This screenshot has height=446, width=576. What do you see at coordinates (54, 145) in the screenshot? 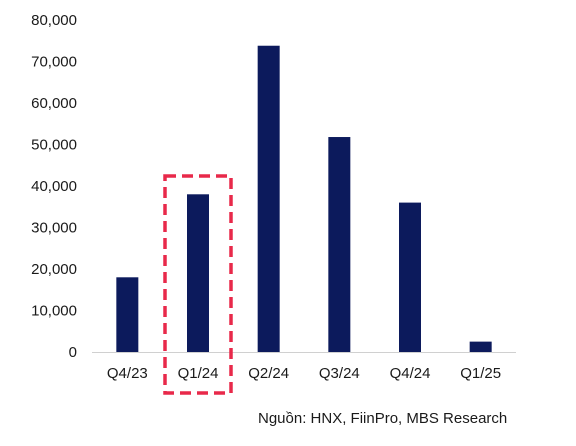
I see `y-tick-label: 50,000` at bounding box center [54, 145].